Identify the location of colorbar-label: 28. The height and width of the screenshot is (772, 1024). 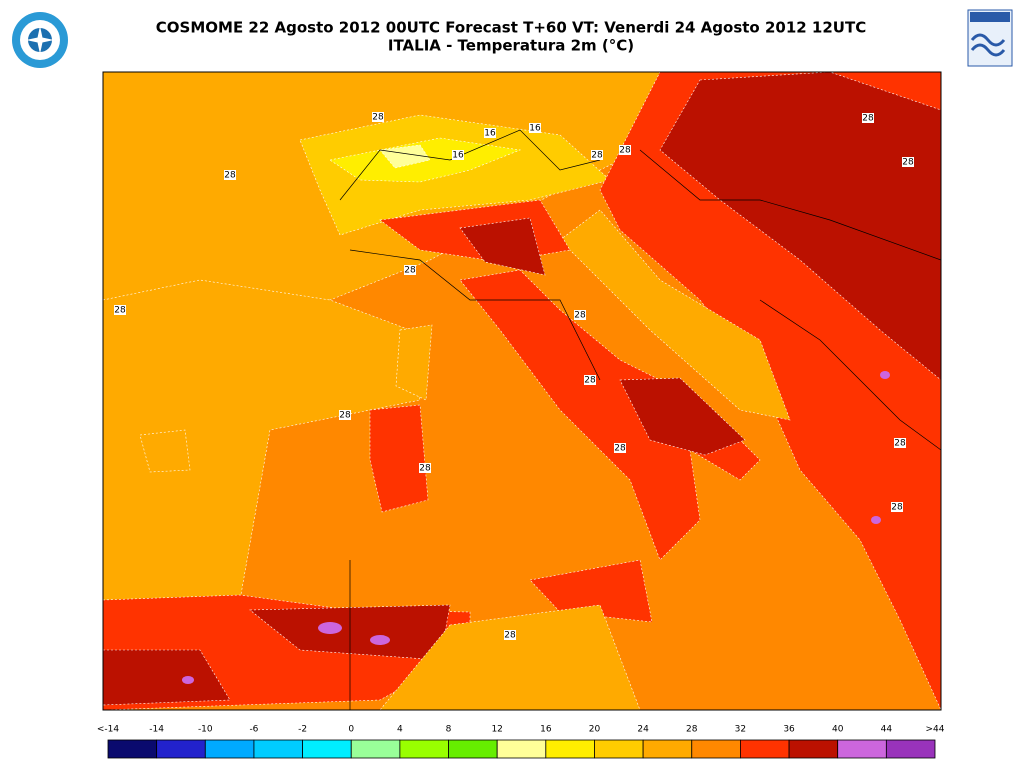
(692, 730).